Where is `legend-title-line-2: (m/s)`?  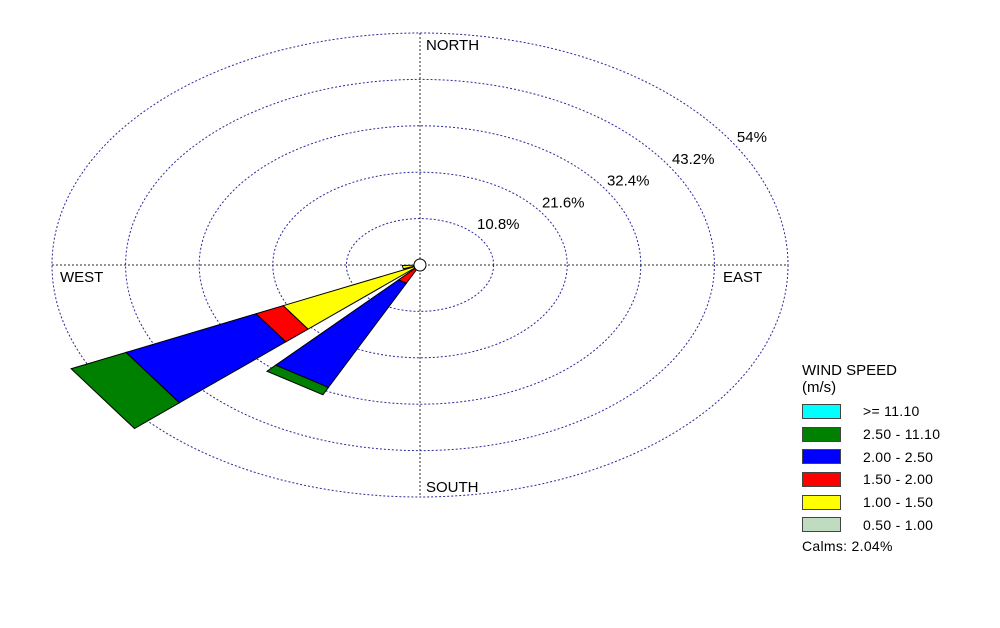 legend-title-line-2: (m/s) is located at coordinates (819, 387).